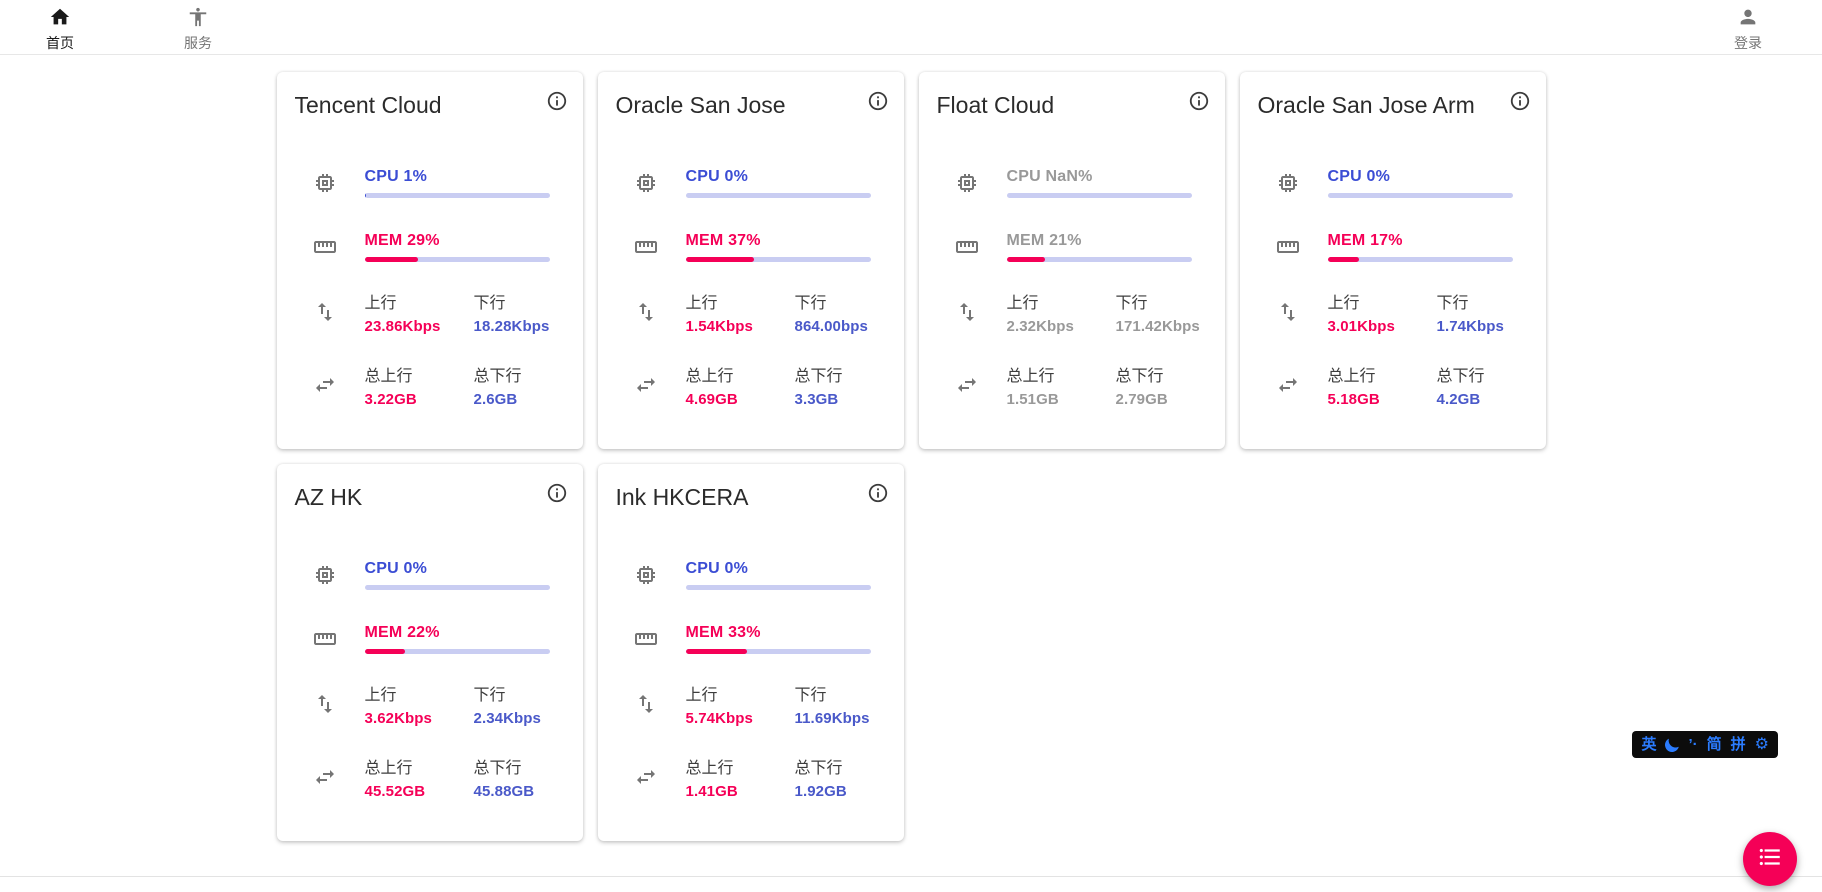 This screenshot has height=892, width=1822. What do you see at coordinates (465, 312) in the screenshot?
I see `net-speed-cols: 上行 23.86Kbps 下行 18.28Kbps` at bounding box center [465, 312].